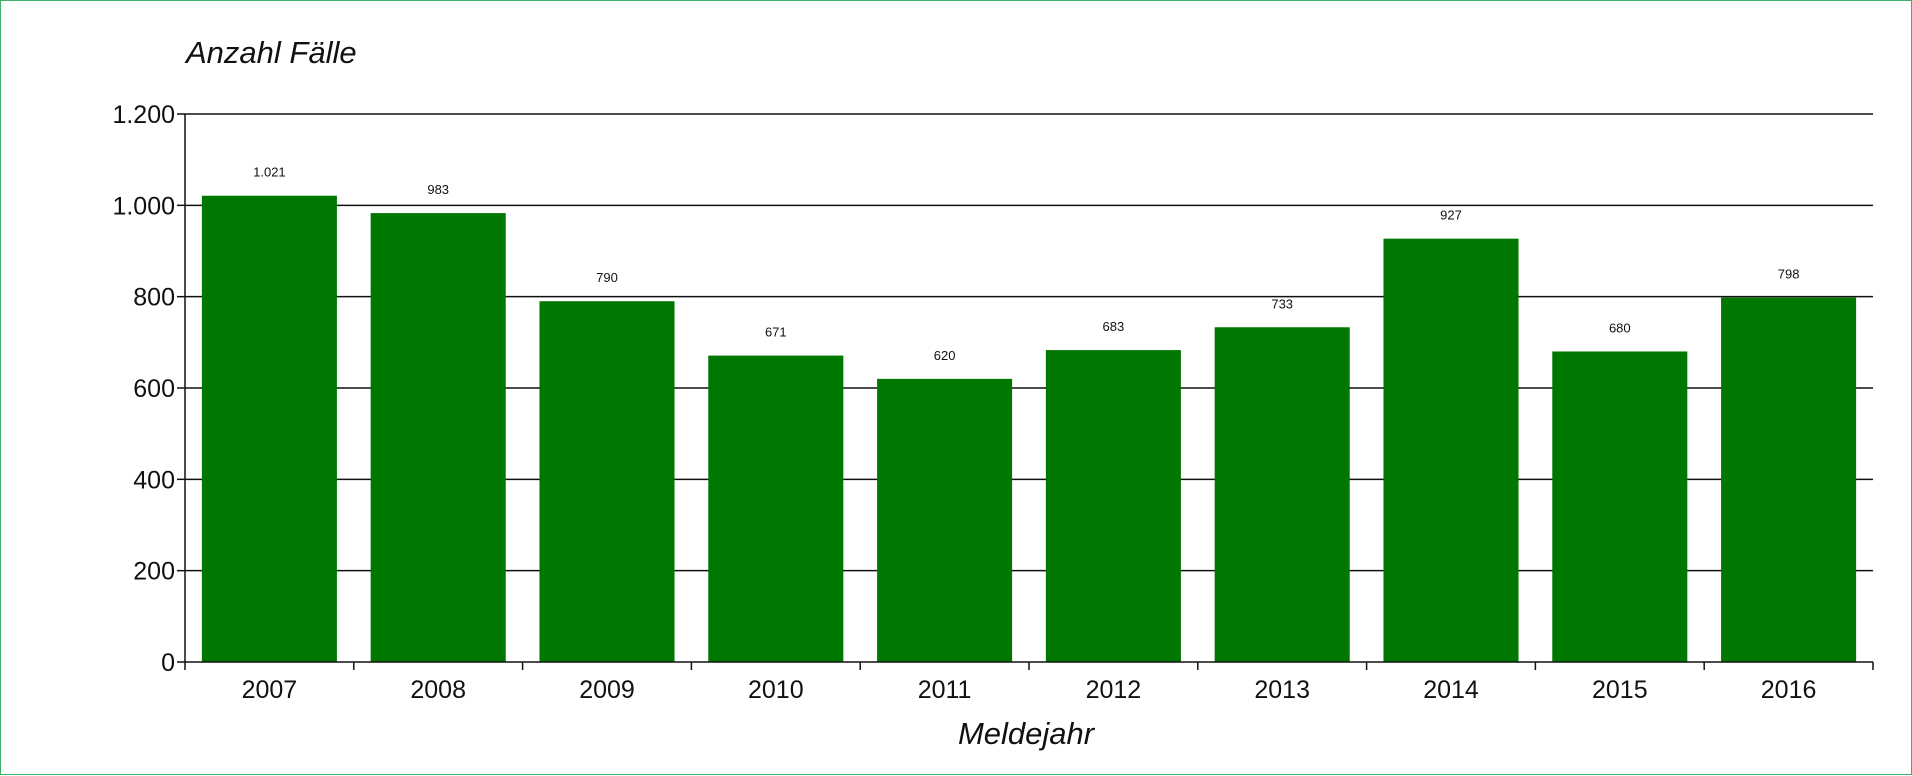  Describe the element at coordinates (143, 115) in the screenshot. I see `y-tick-label: 1.200` at that location.